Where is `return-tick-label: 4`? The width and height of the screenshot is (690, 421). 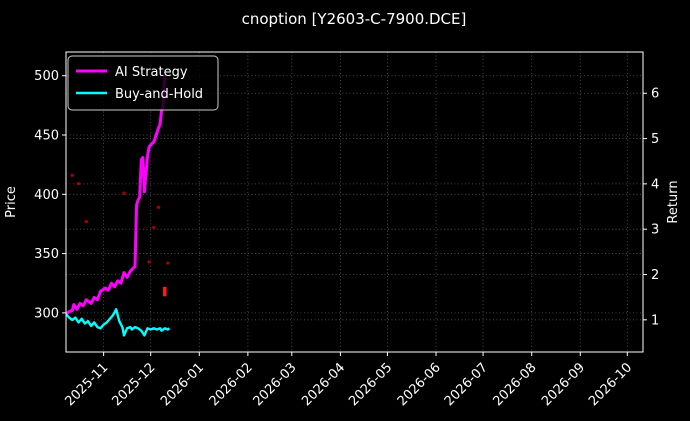
return-tick-label: 4 is located at coordinates (655, 184).